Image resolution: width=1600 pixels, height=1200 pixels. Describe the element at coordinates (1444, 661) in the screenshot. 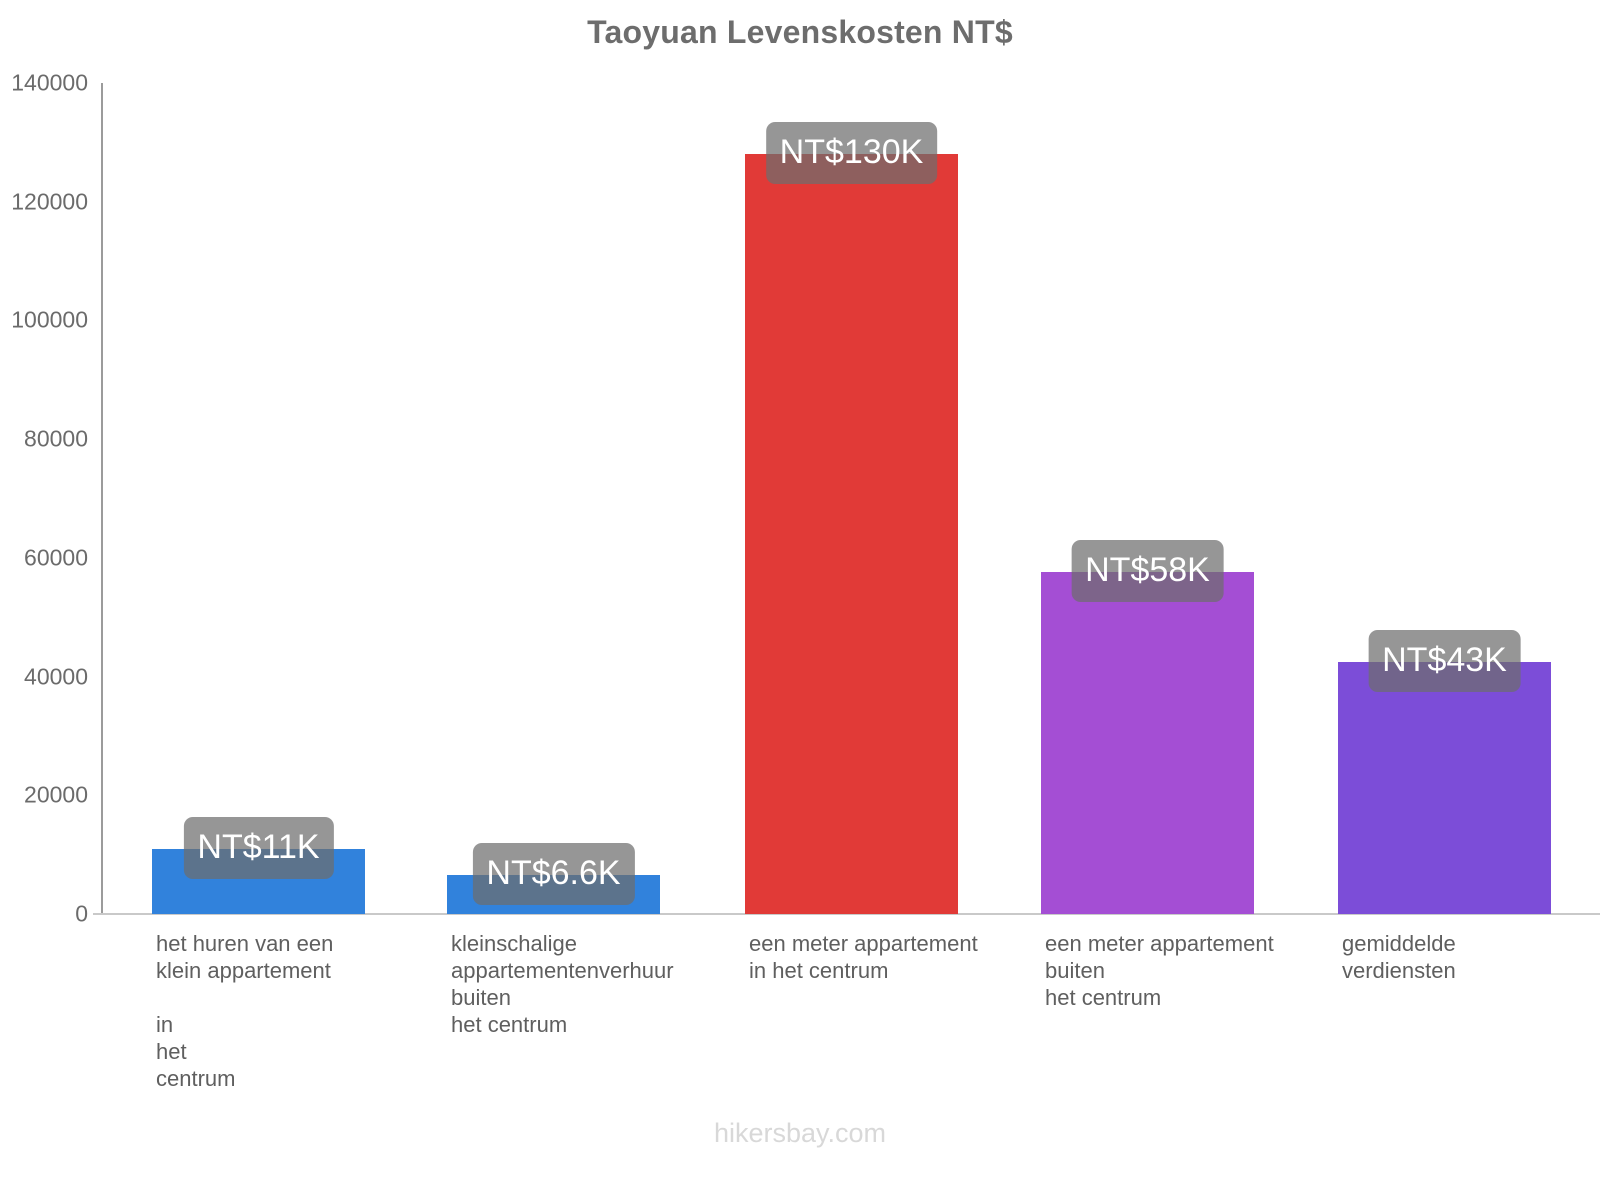

I see `bar-value-label: NT$43K` at that location.